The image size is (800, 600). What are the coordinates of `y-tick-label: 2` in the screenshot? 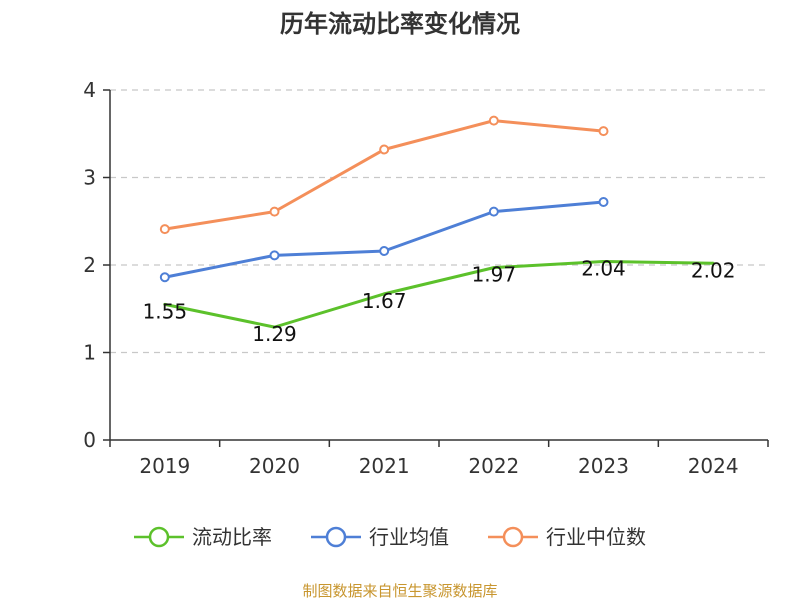 It's located at (89, 265).